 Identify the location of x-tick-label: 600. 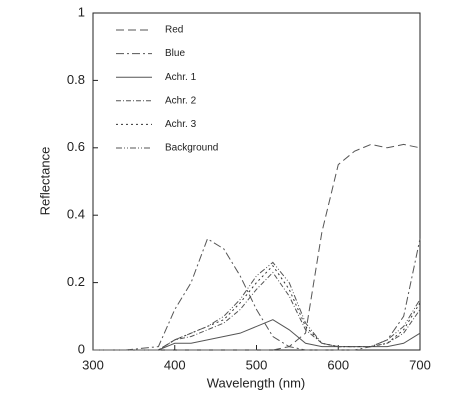
(338, 364).